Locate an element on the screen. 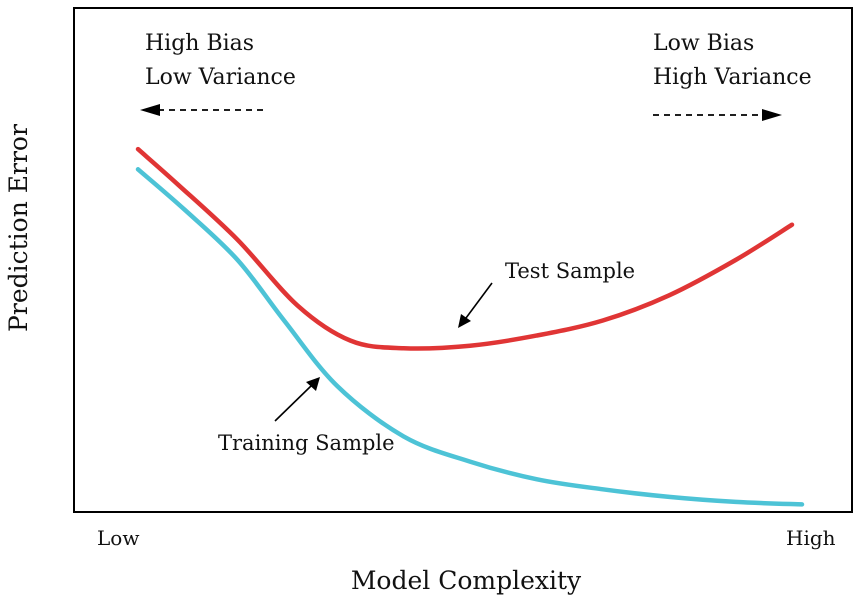  x-tick-high: High is located at coordinates (811, 538).